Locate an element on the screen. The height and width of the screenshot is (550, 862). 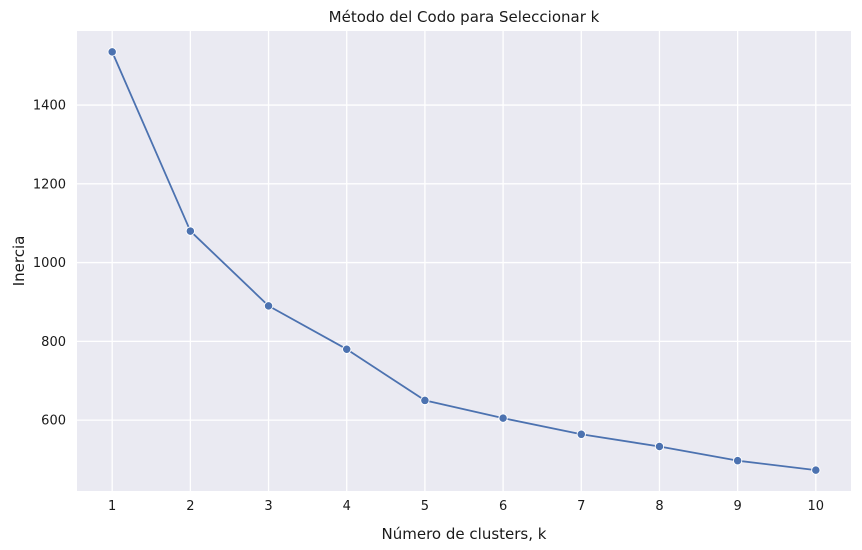
x-axis-label: Número de clusters, k is located at coordinates (464, 534).